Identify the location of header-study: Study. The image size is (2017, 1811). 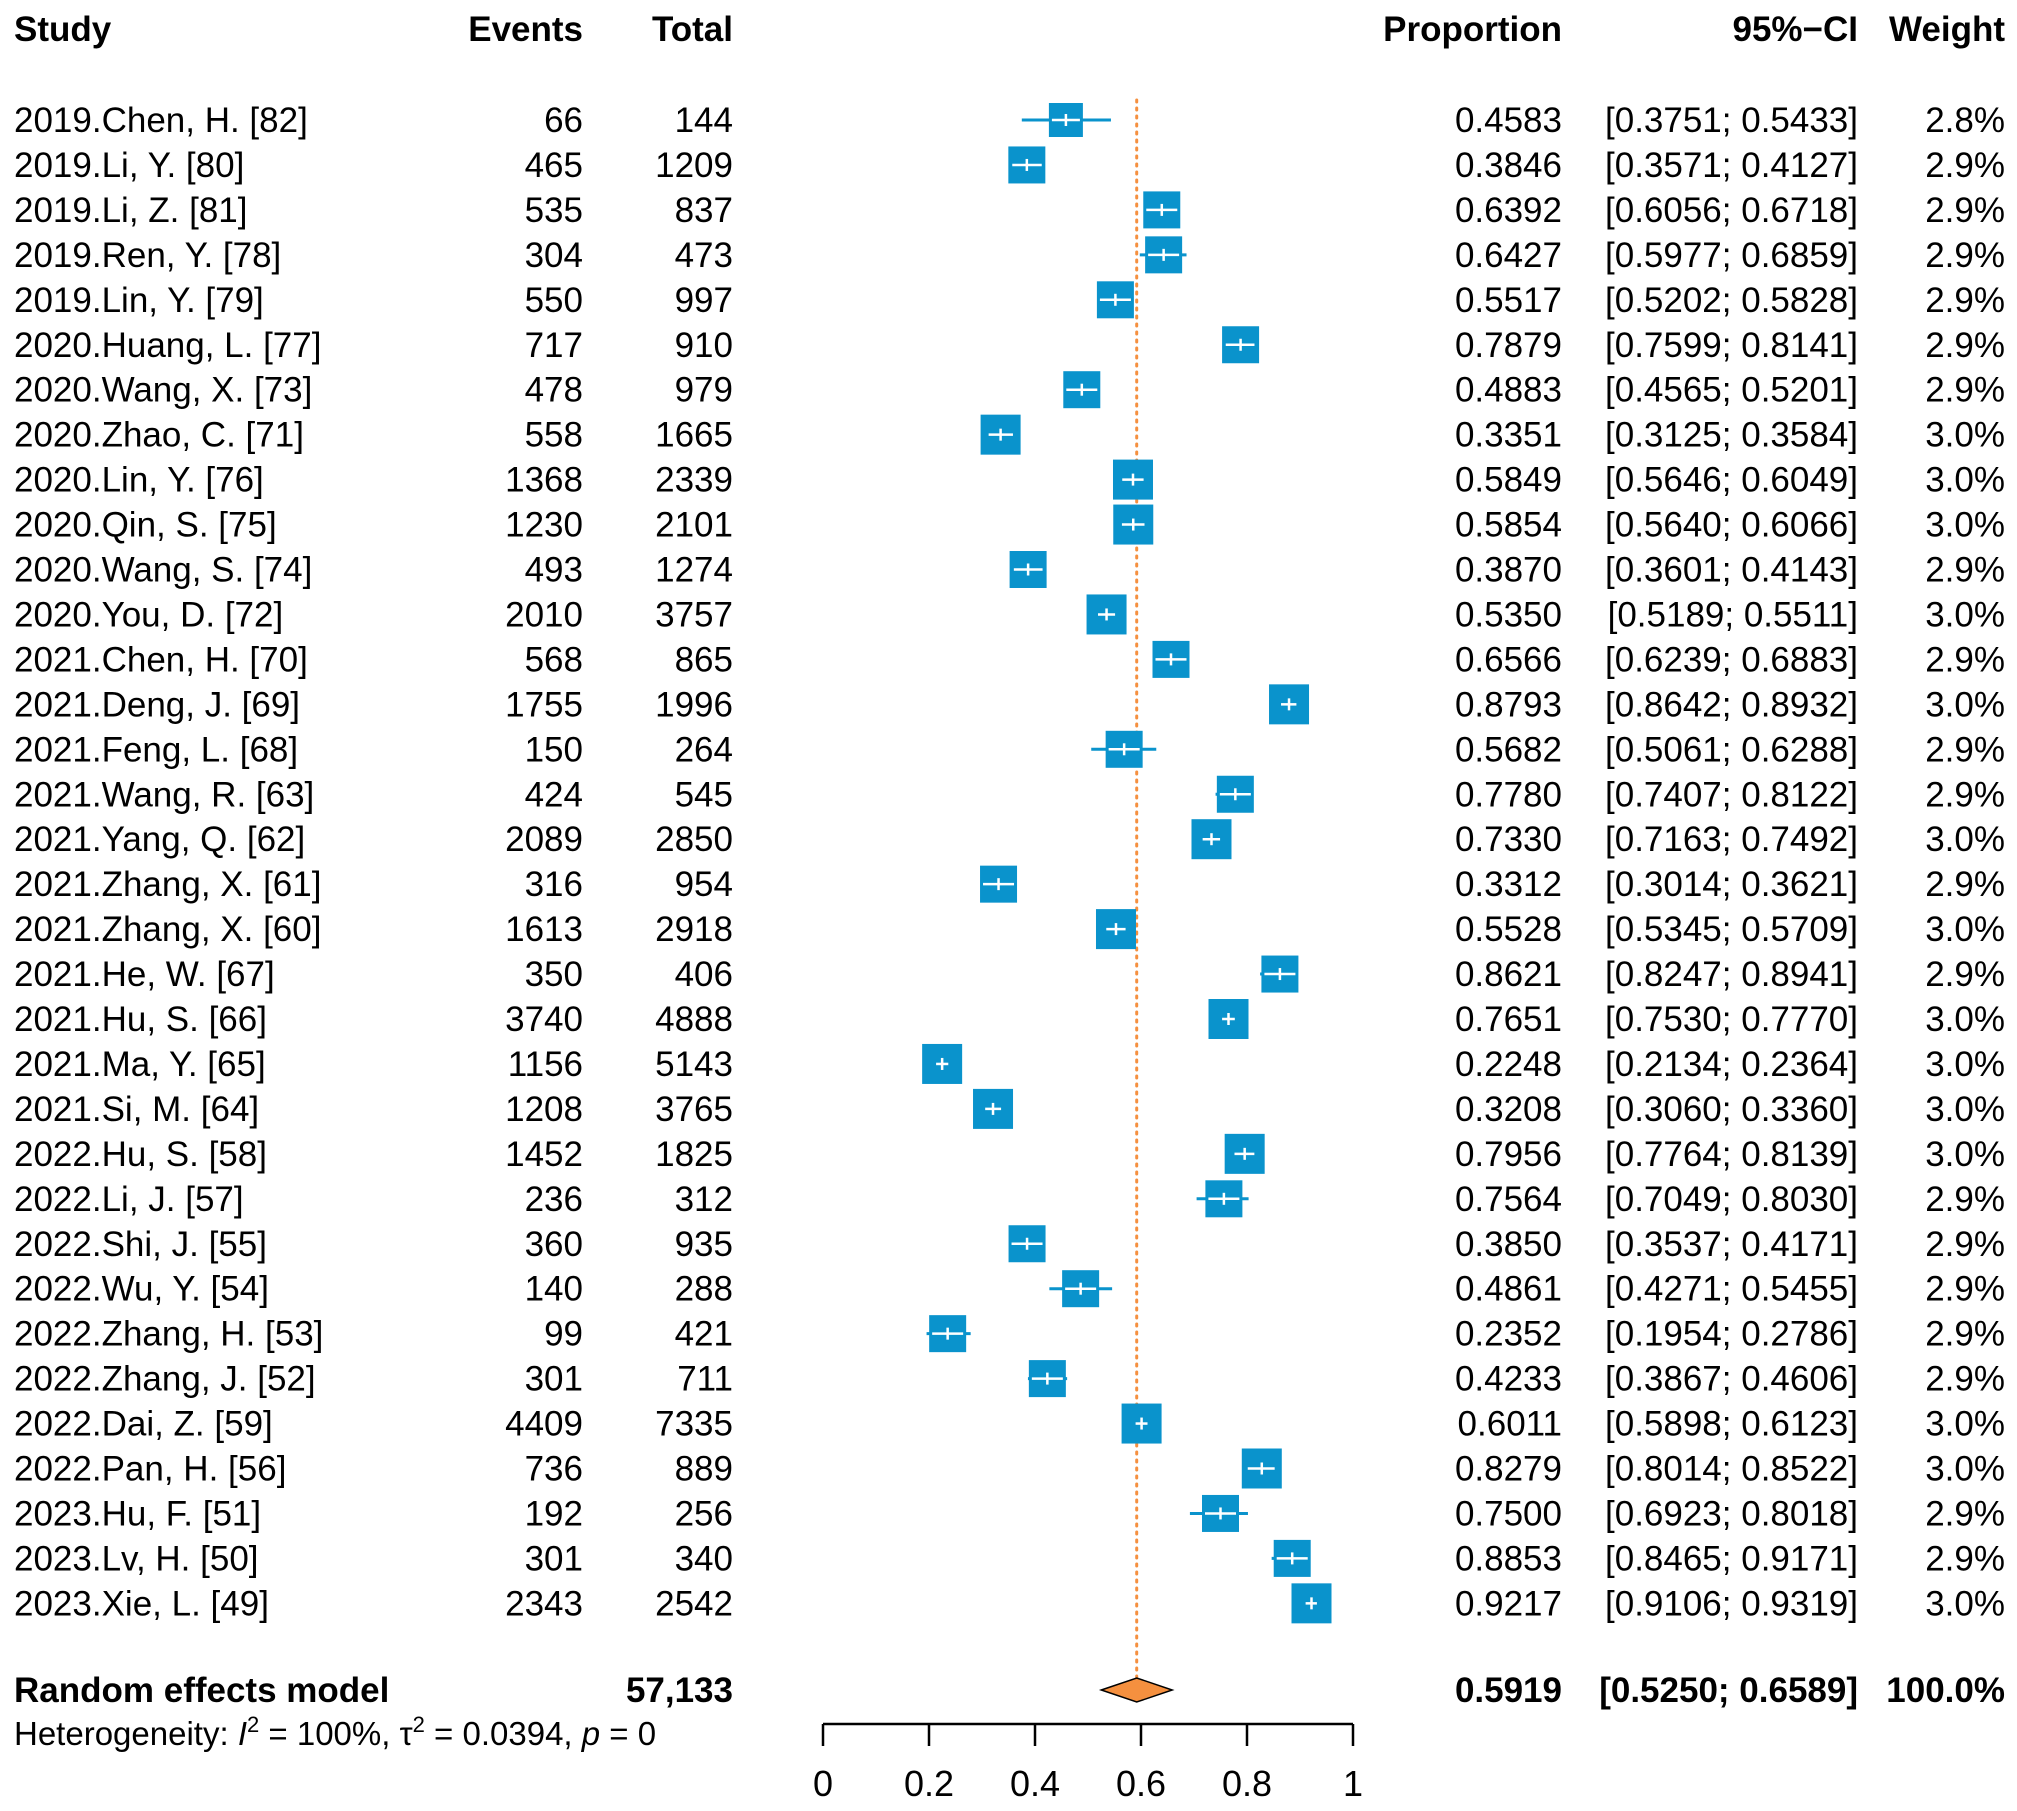
(63, 29).